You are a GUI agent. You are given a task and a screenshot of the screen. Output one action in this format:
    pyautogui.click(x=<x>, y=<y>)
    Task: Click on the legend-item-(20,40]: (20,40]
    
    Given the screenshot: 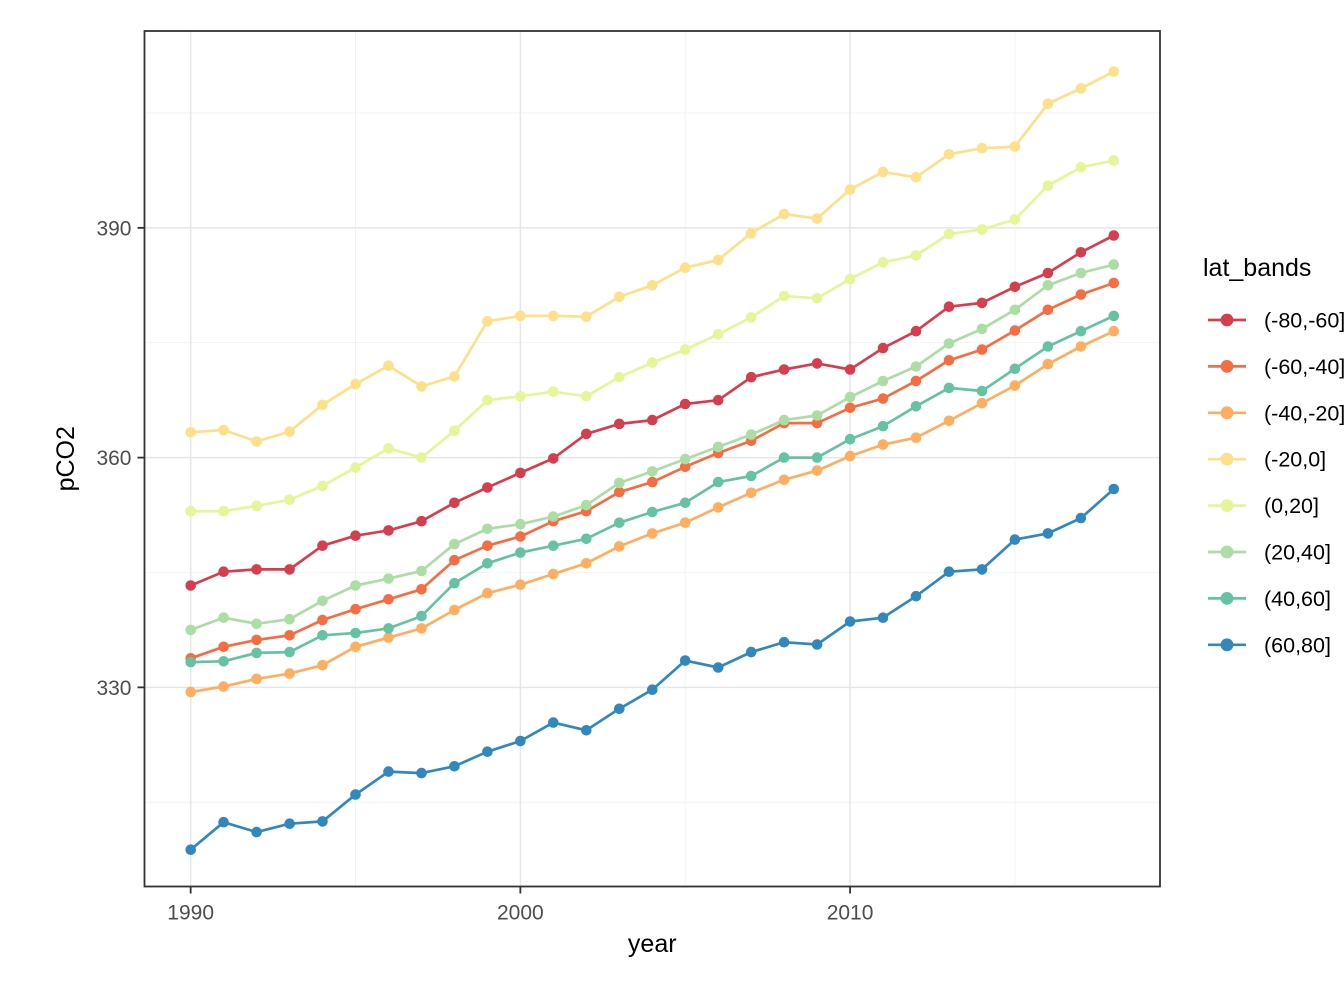 What is the action you would take?
    pyautogui.click(x=1269, y=553)
    